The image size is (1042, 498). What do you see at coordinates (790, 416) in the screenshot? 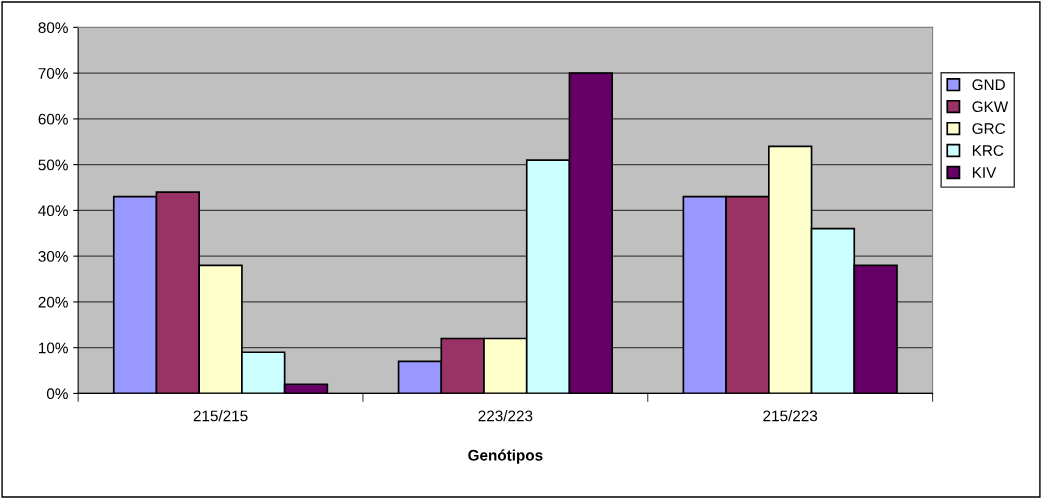
I see `x-tick-label: 215/223` at bounding box center [790, 416].